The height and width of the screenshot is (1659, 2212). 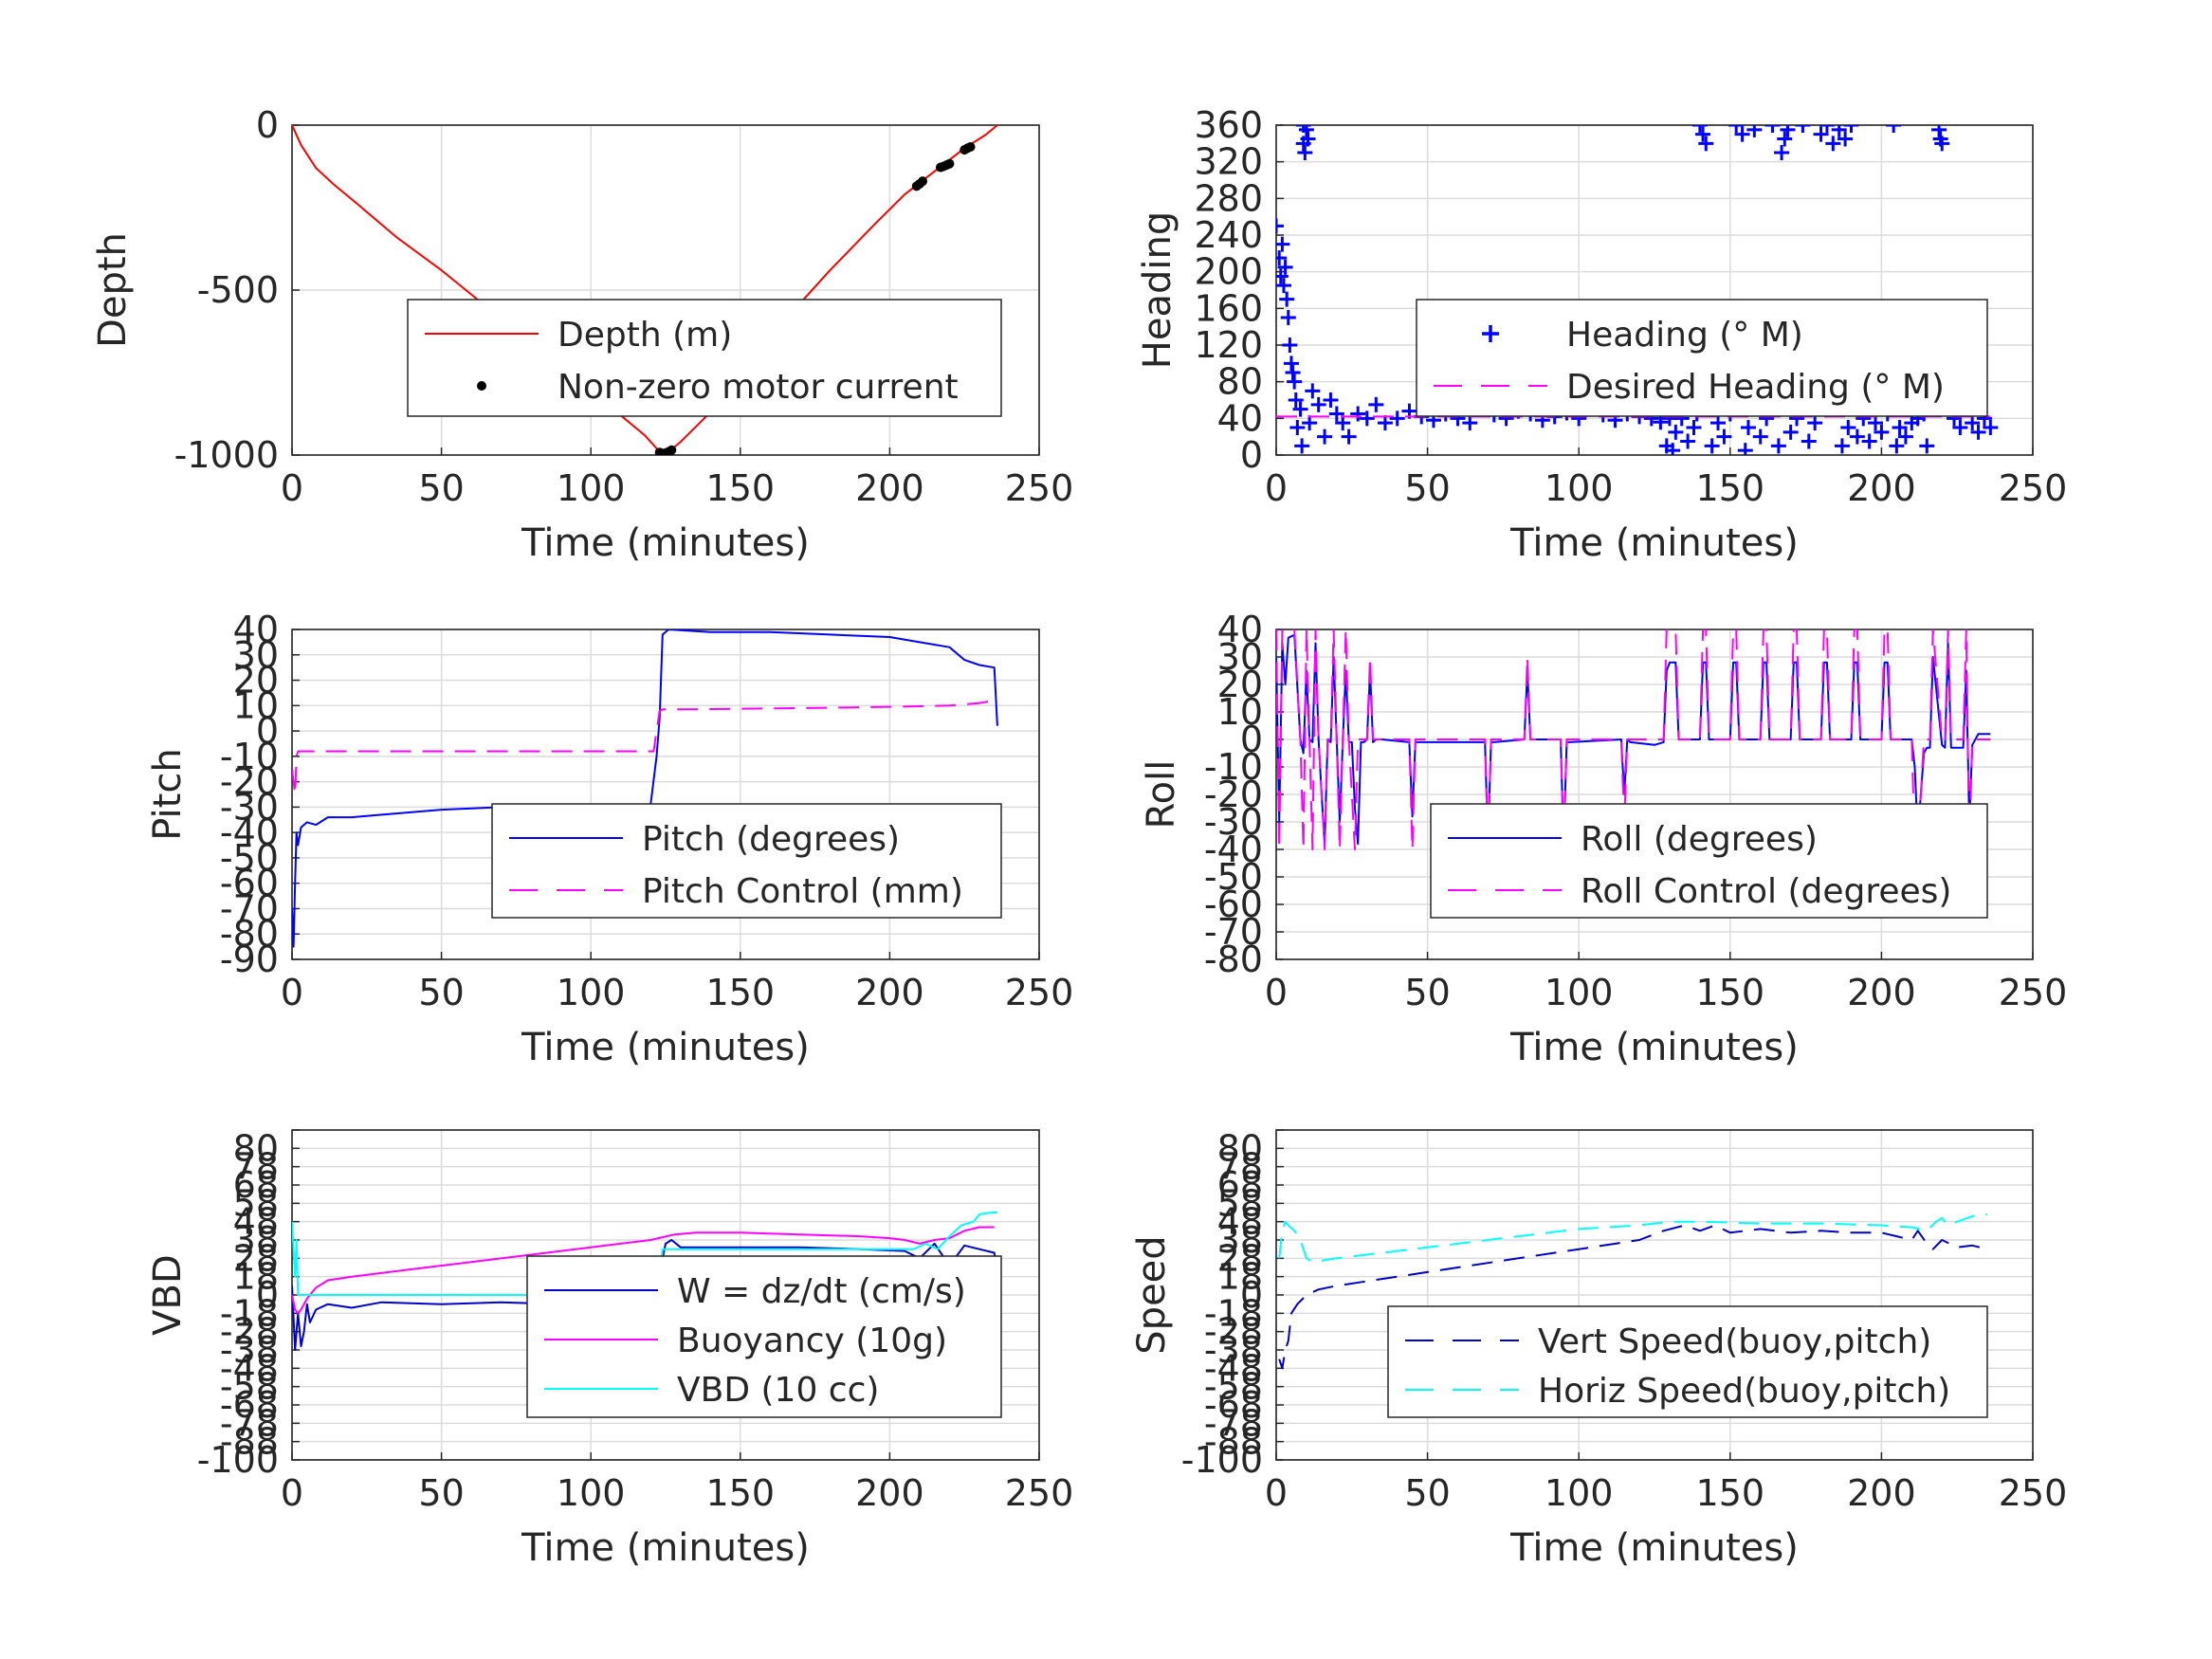 I want to click on y-tick-label: -60, so click(x=249, y=883).